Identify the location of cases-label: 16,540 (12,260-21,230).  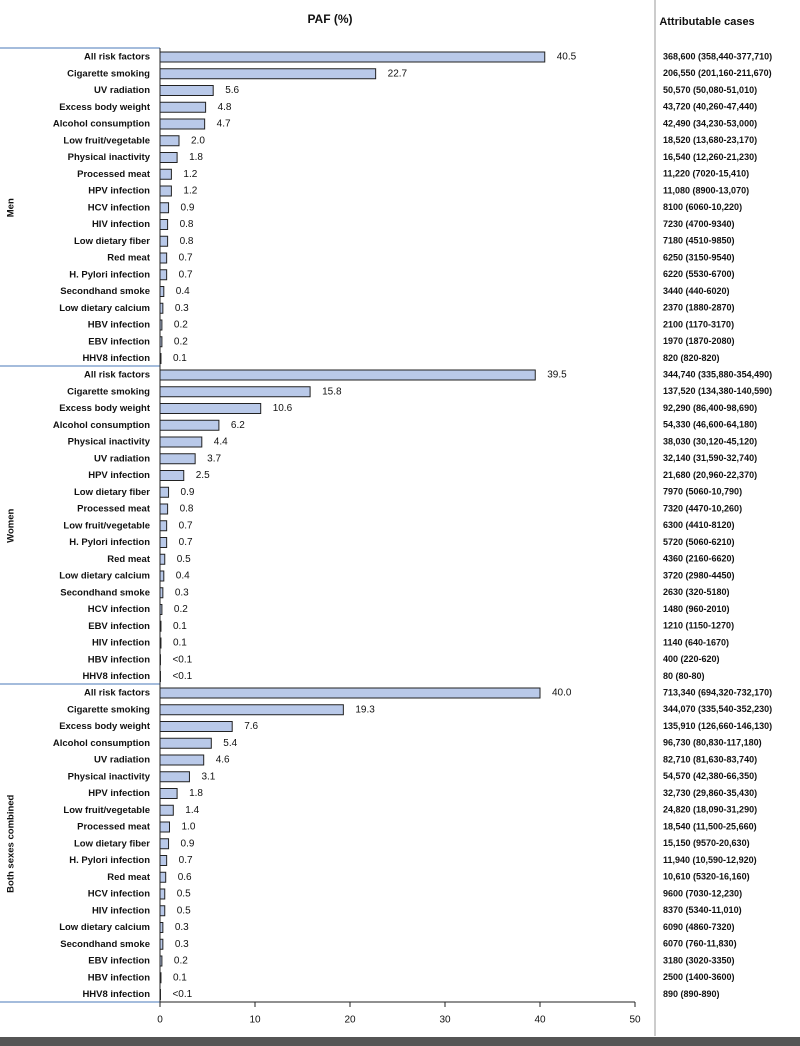
(710, 157).